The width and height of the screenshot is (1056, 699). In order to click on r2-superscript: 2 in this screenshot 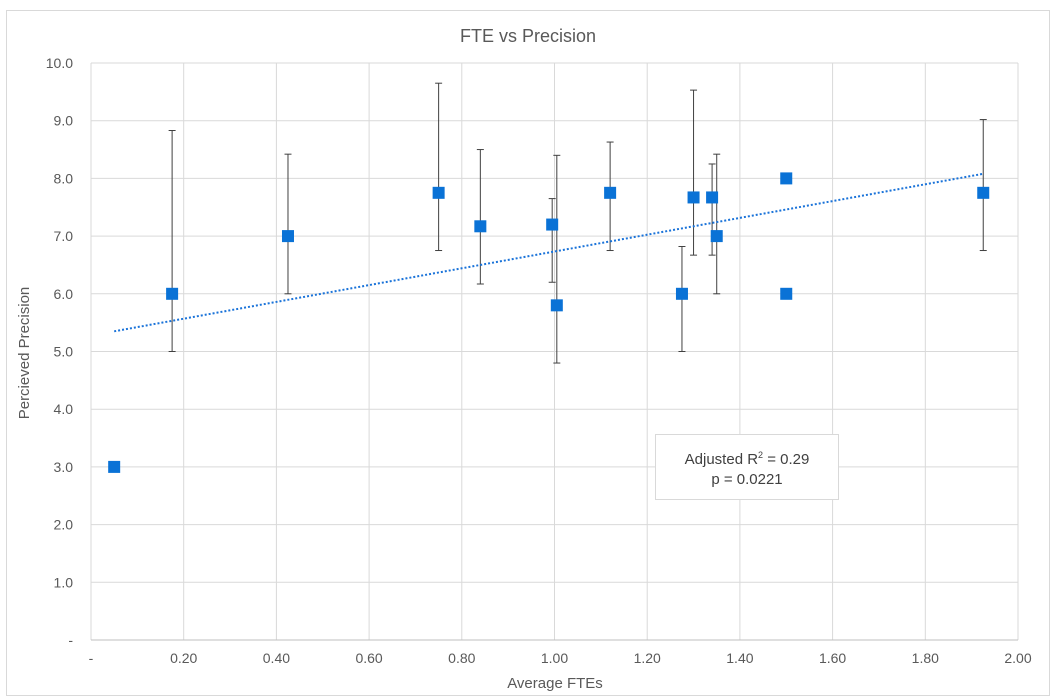, I will do `click(761, 454)`.